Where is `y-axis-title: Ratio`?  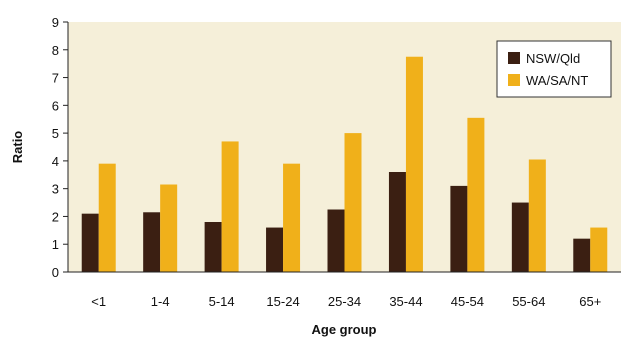
y-axis-title: Ratio is located at coordinates (17, 147).